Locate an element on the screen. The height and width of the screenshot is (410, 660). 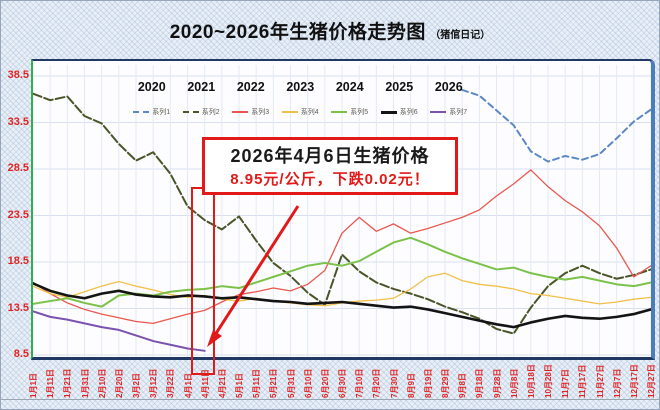
legend-years-row: 2020 2021 2022 2023 2024 2025 2026 is located at coordinates (300, 87).